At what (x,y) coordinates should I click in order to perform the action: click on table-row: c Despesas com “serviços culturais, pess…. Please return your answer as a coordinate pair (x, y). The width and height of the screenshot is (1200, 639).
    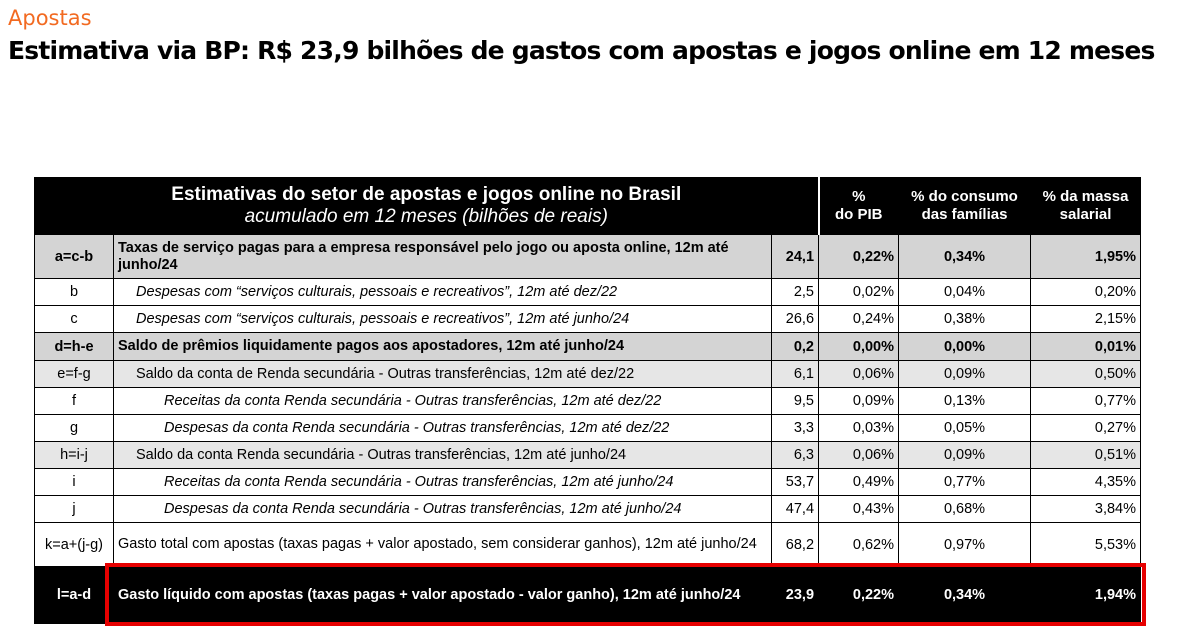
    Looking at the image, I should click on (588, 319).